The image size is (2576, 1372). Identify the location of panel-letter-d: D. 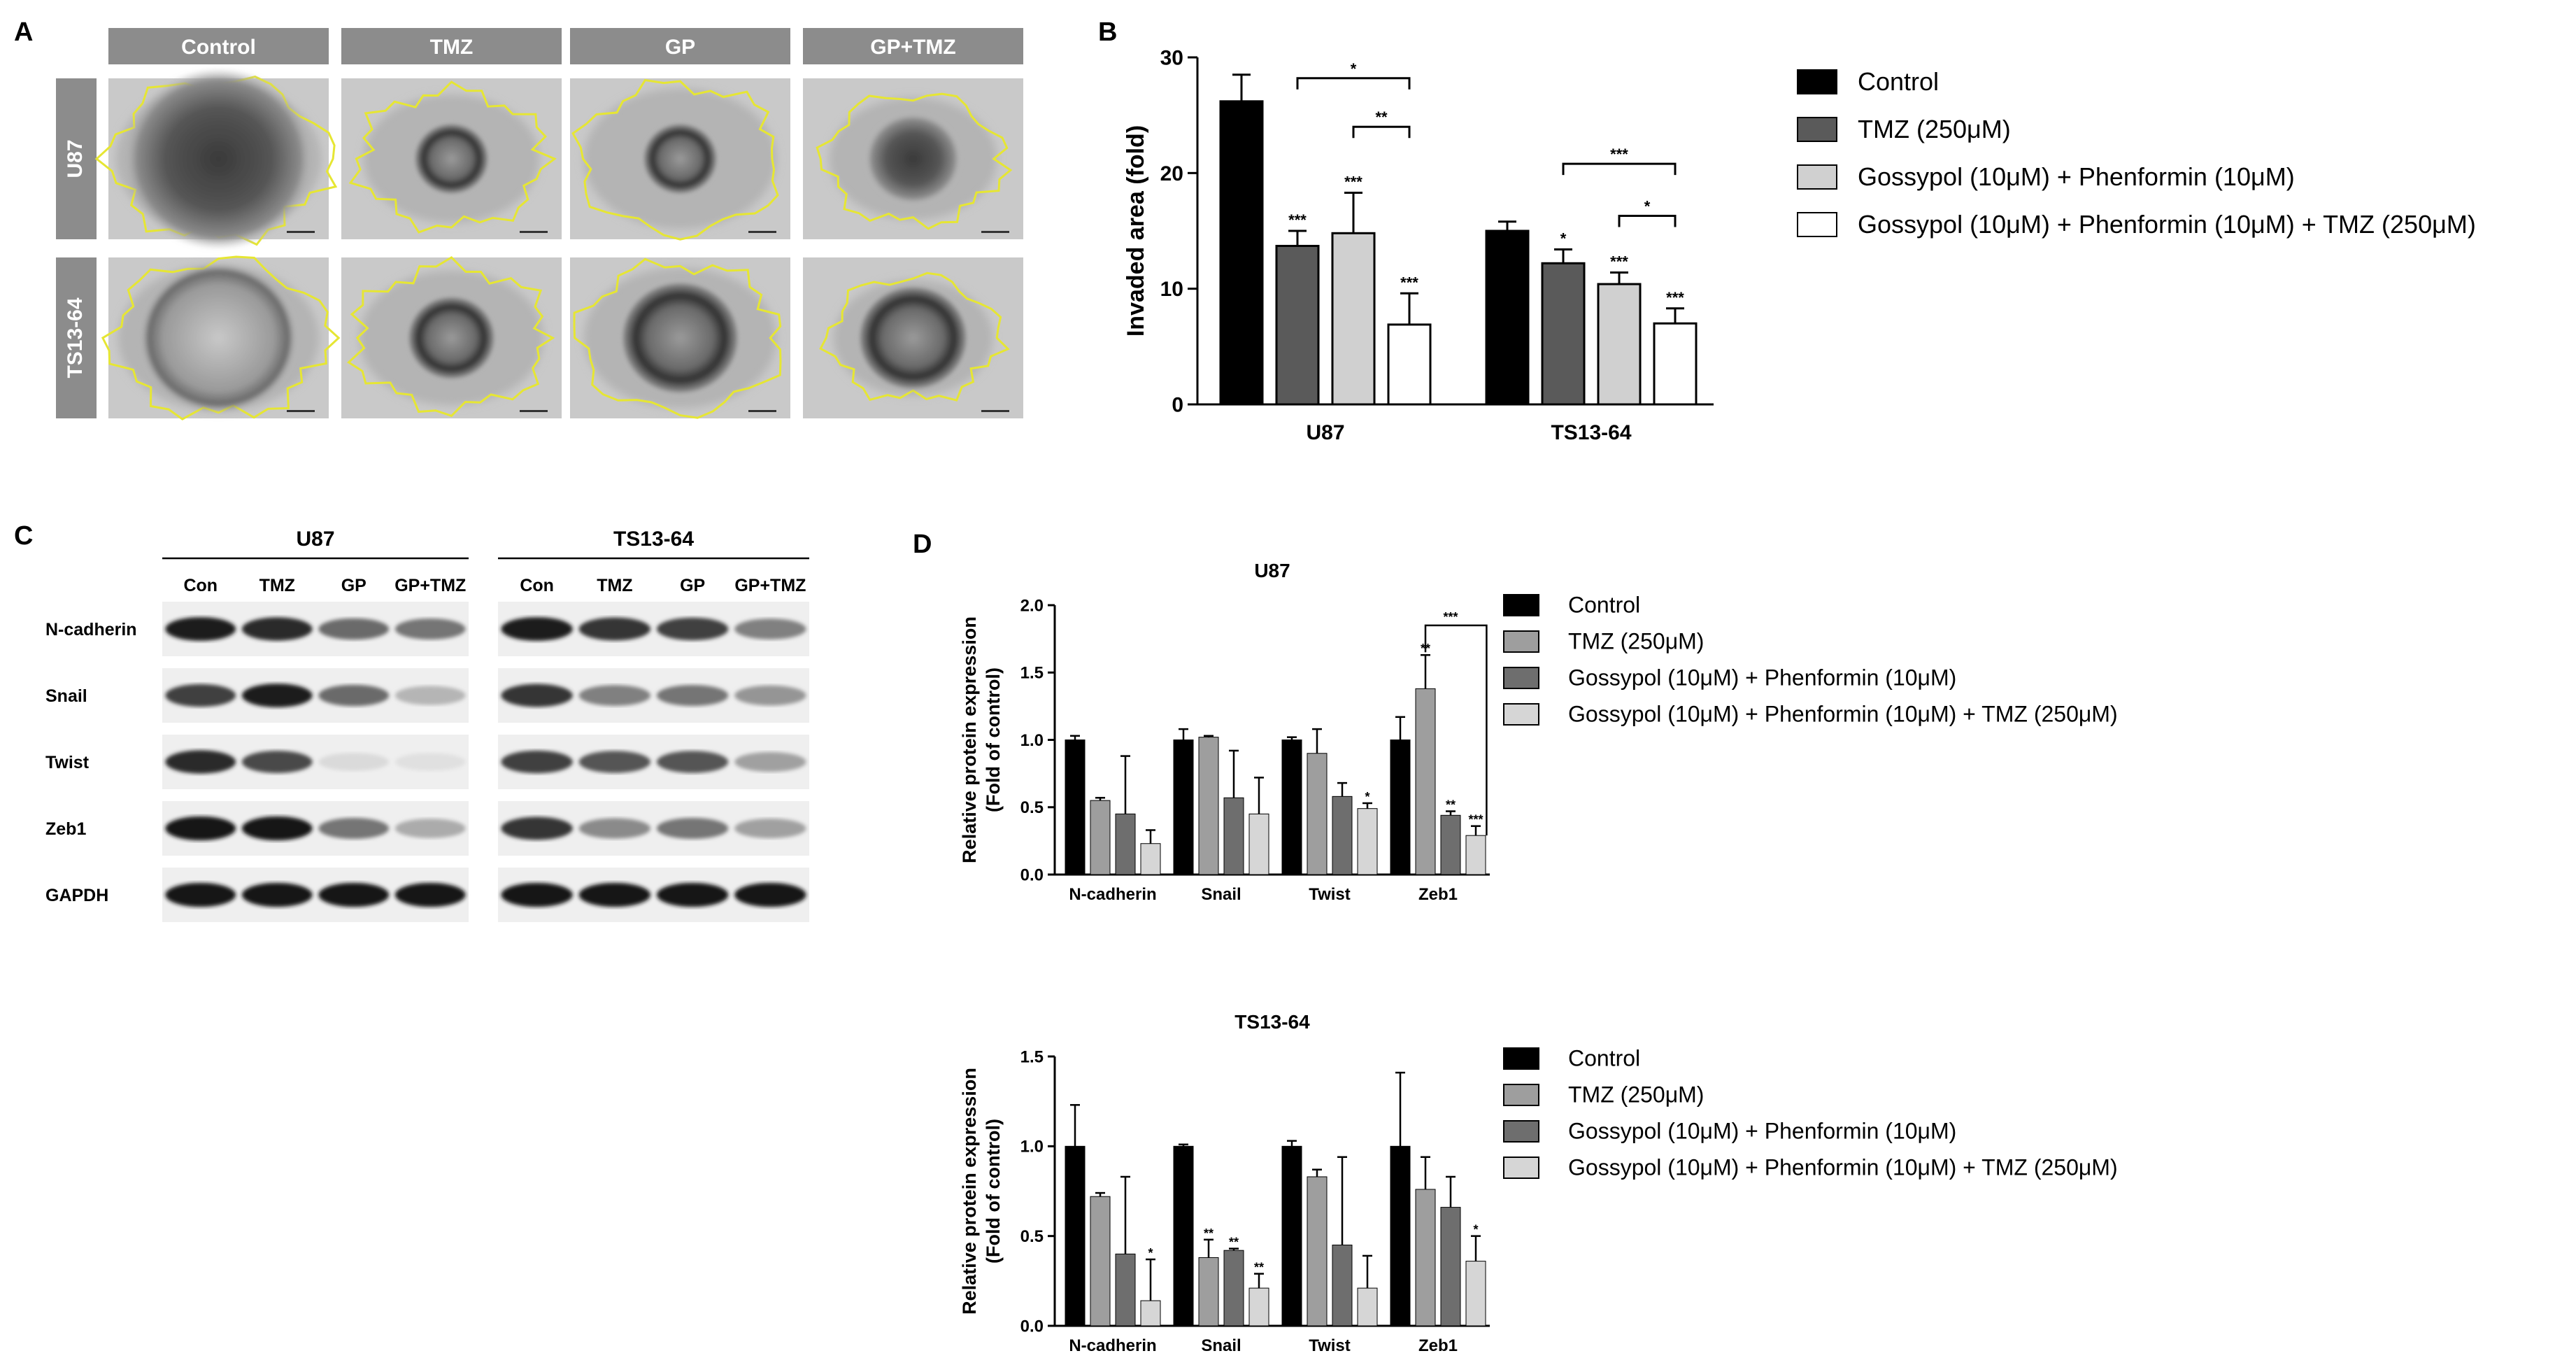
(922, 544).